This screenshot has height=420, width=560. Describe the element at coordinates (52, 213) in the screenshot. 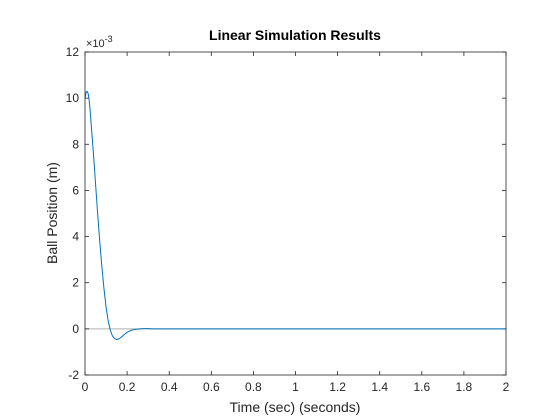

I see `y-axis-label: Ball Position (m)` at that location.